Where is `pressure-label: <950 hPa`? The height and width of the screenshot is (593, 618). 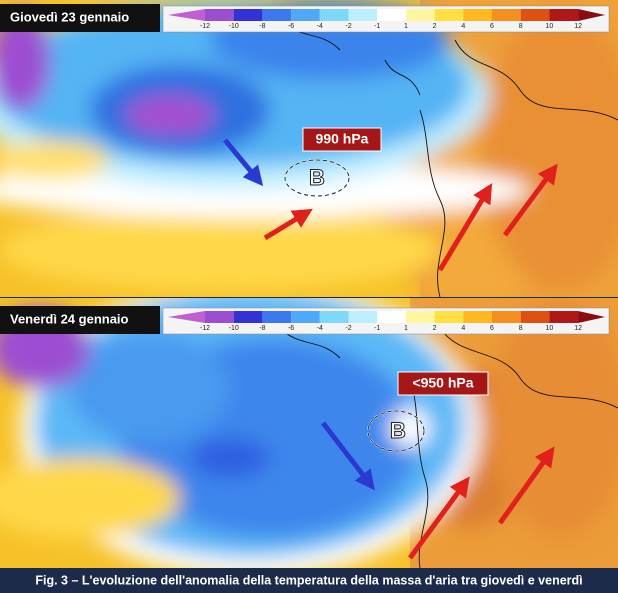
pressure-label: <950 hPa is located at coordinates (442, 383).